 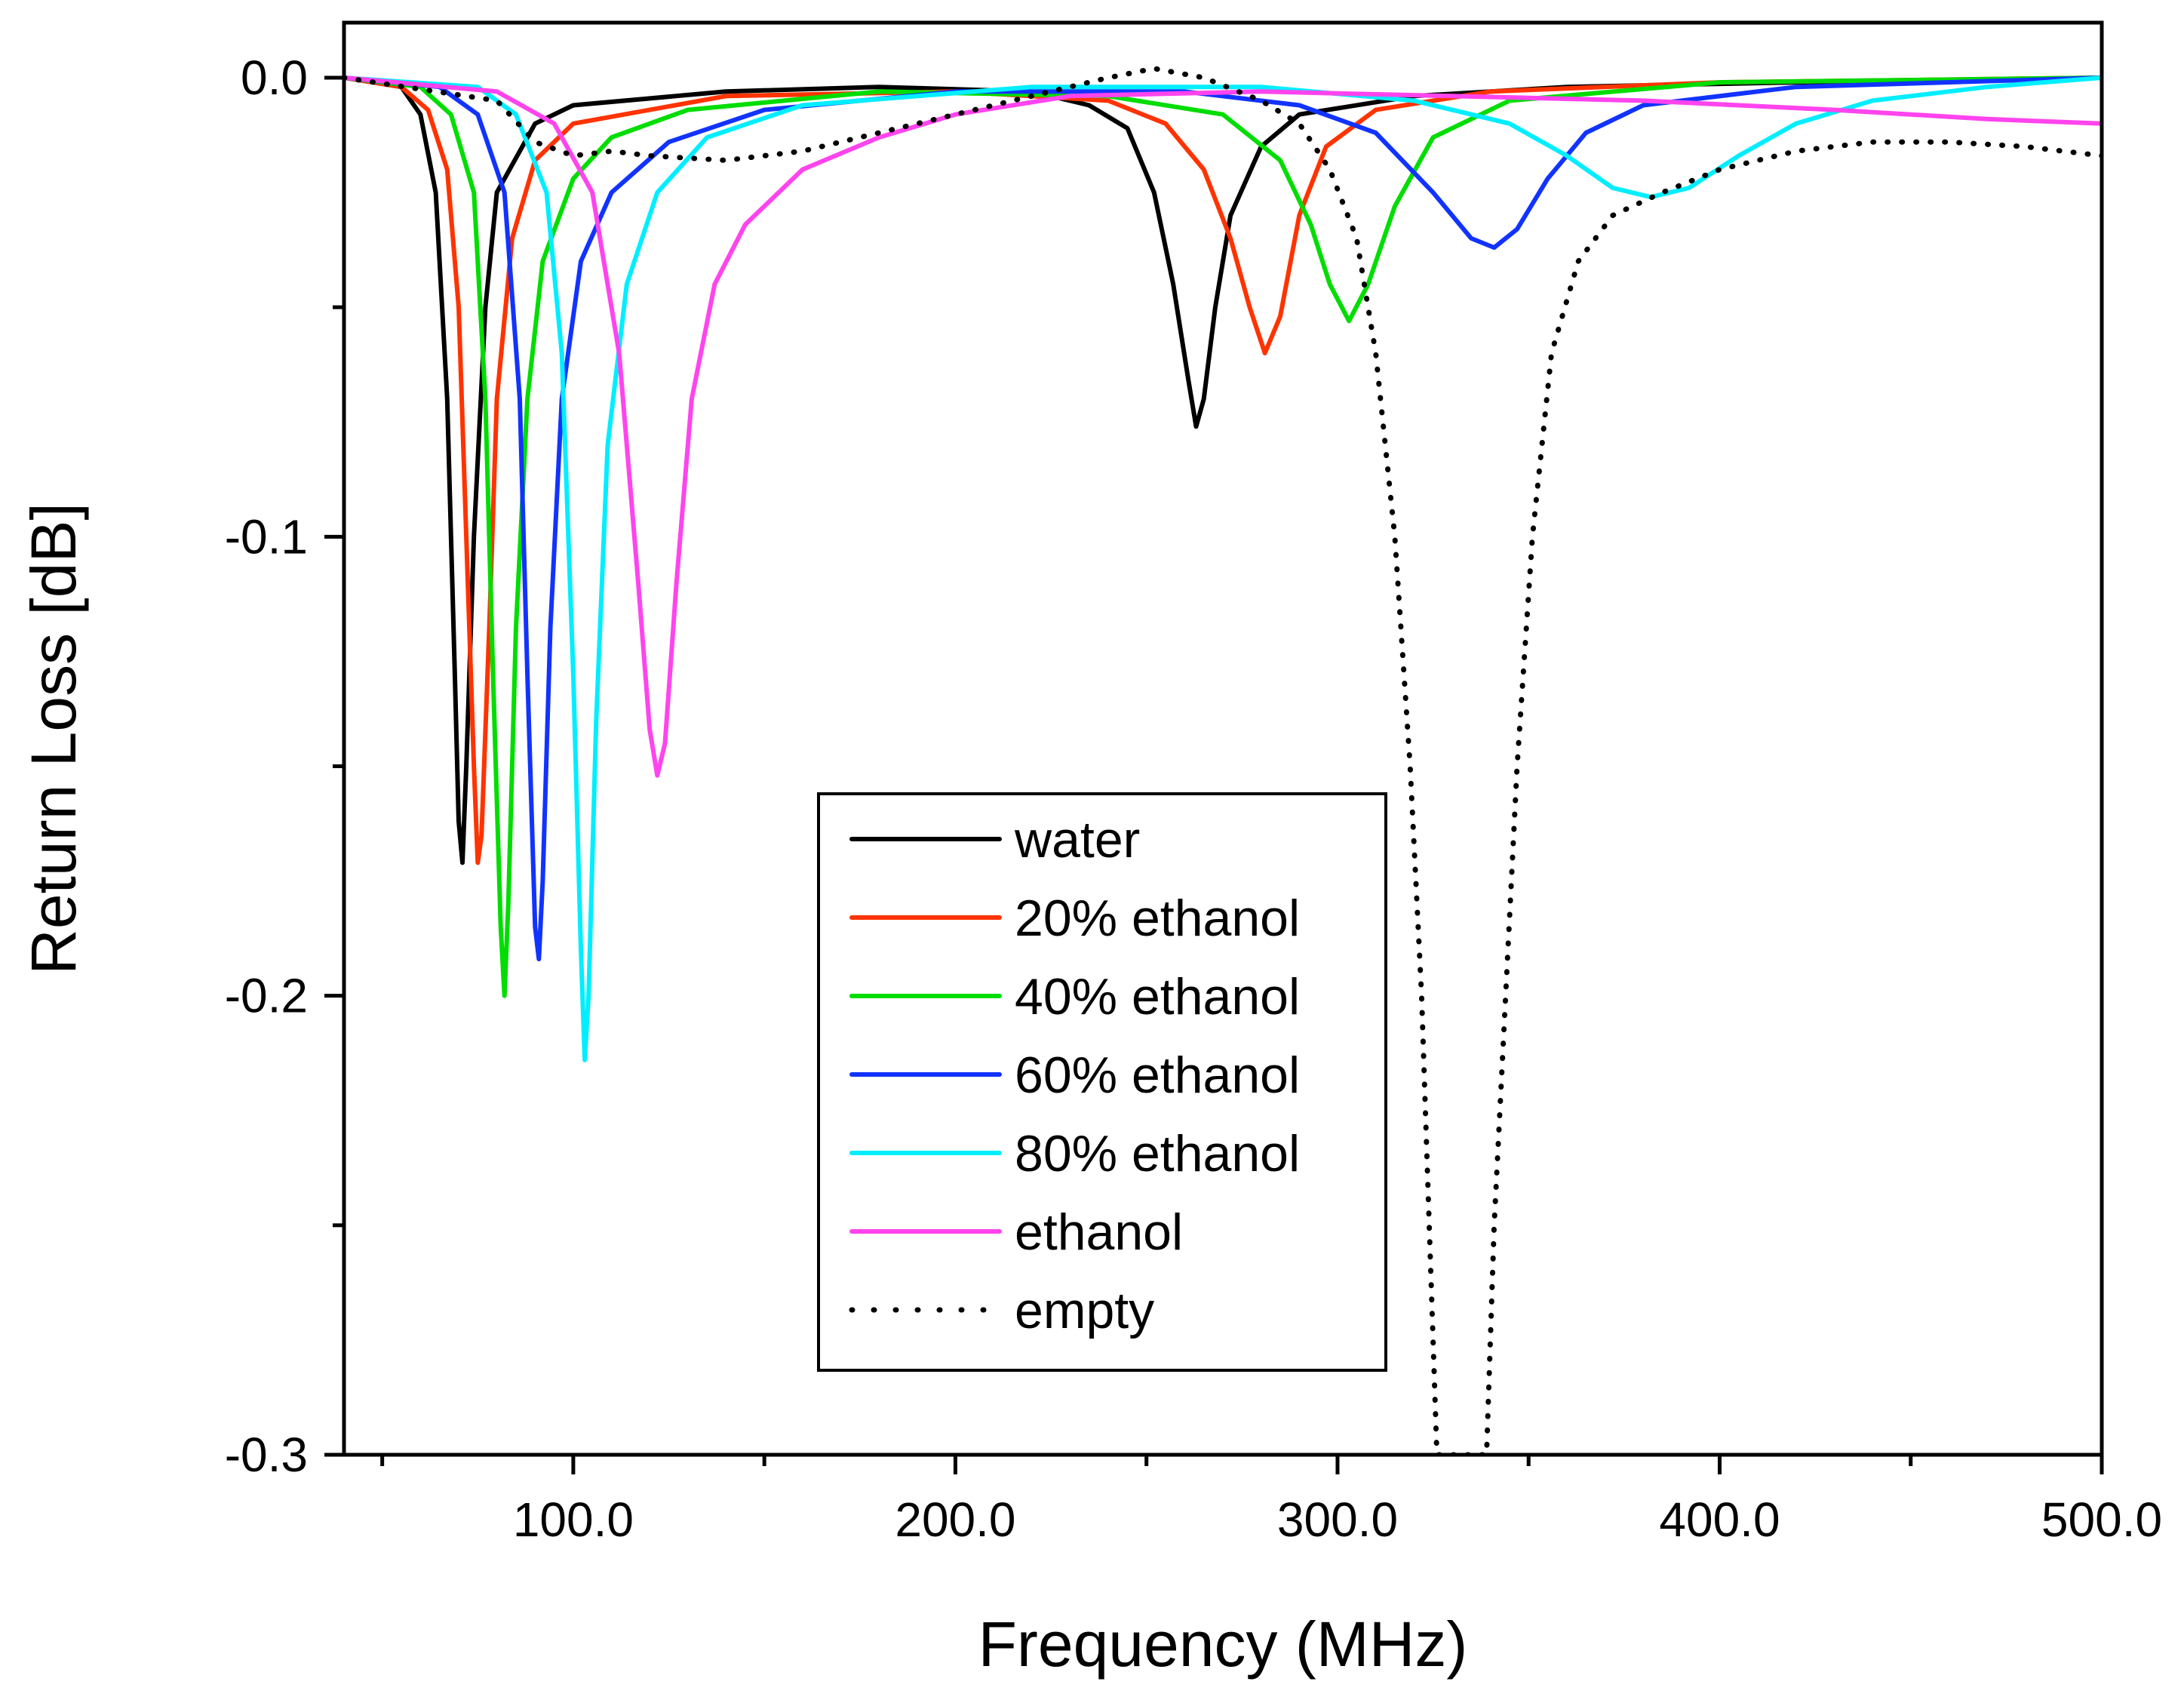 I want to click on x-tick-label: 400.0, so click(x=1719, y=1519).